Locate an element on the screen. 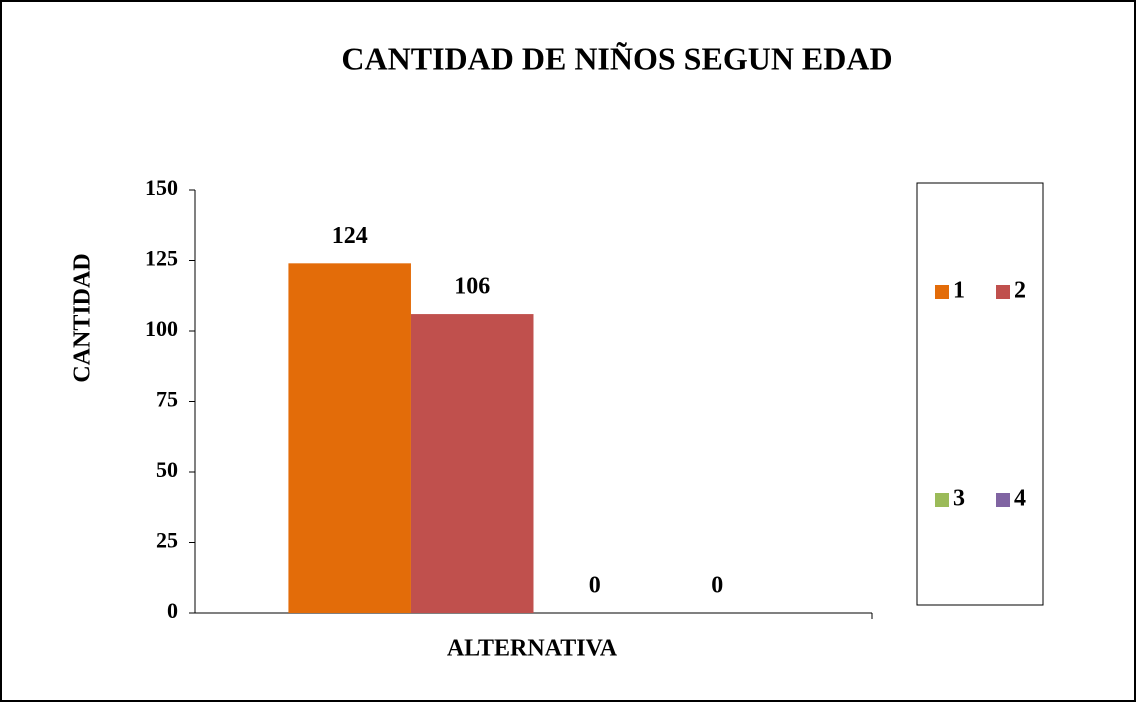 The image size is (1136, 702). y-tick-label: 75 is located at coordinates (167, 399).